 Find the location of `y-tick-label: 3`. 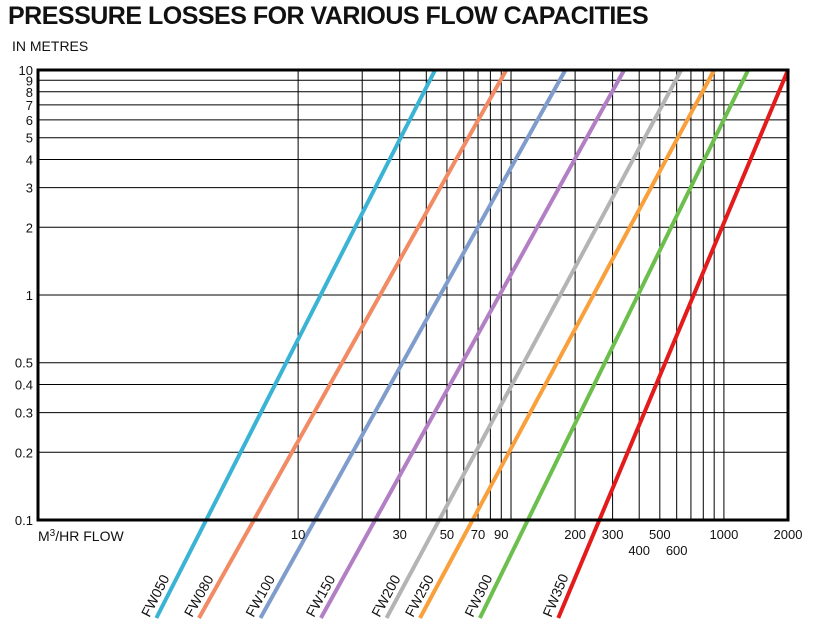

y-tick-label: 3 is located at coordinates (29, 188).